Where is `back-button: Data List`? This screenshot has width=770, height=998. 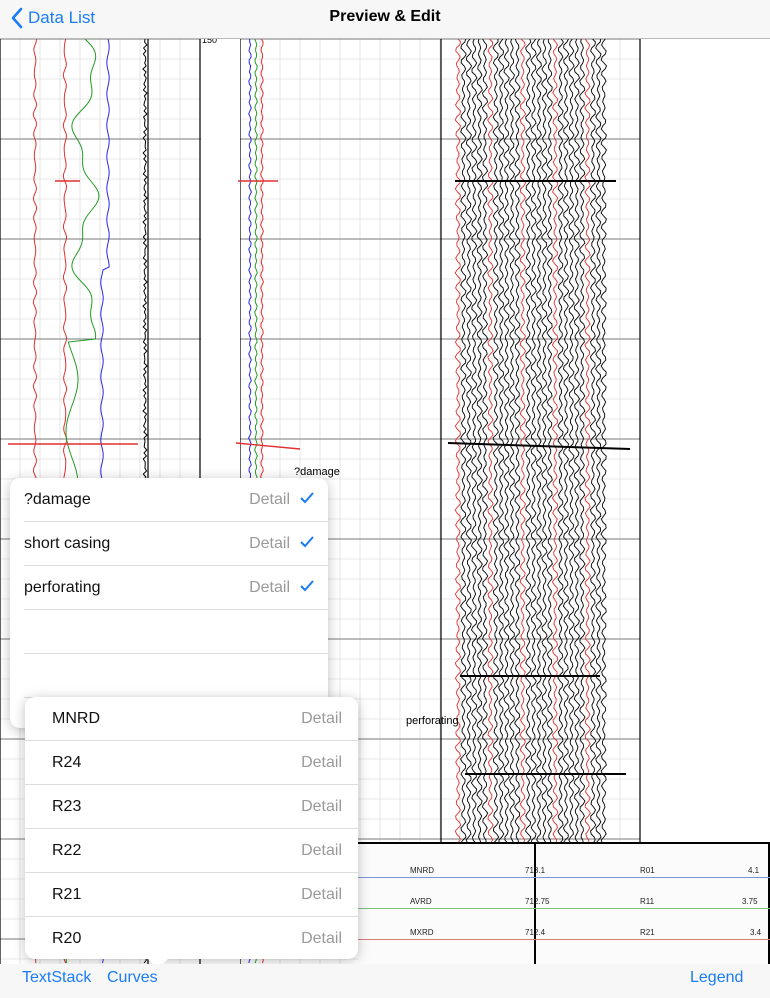 back-button: Data List is located at coordinates (52, 18).